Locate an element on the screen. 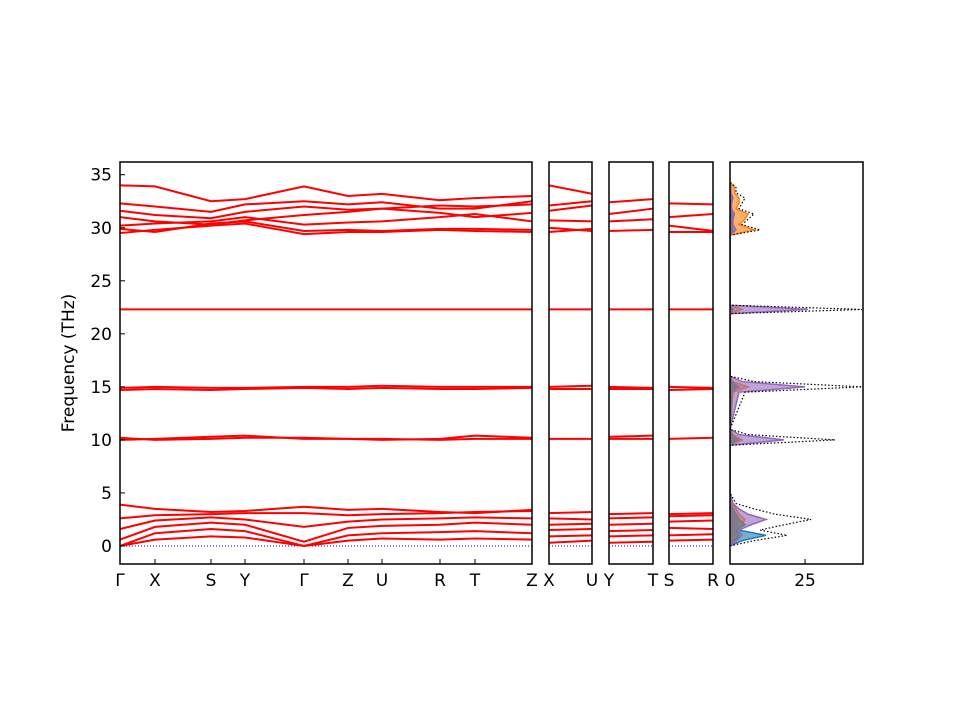 This screenshot has height=724, width=960. x-tick-label: 0 is located at coordinates (730, 581).